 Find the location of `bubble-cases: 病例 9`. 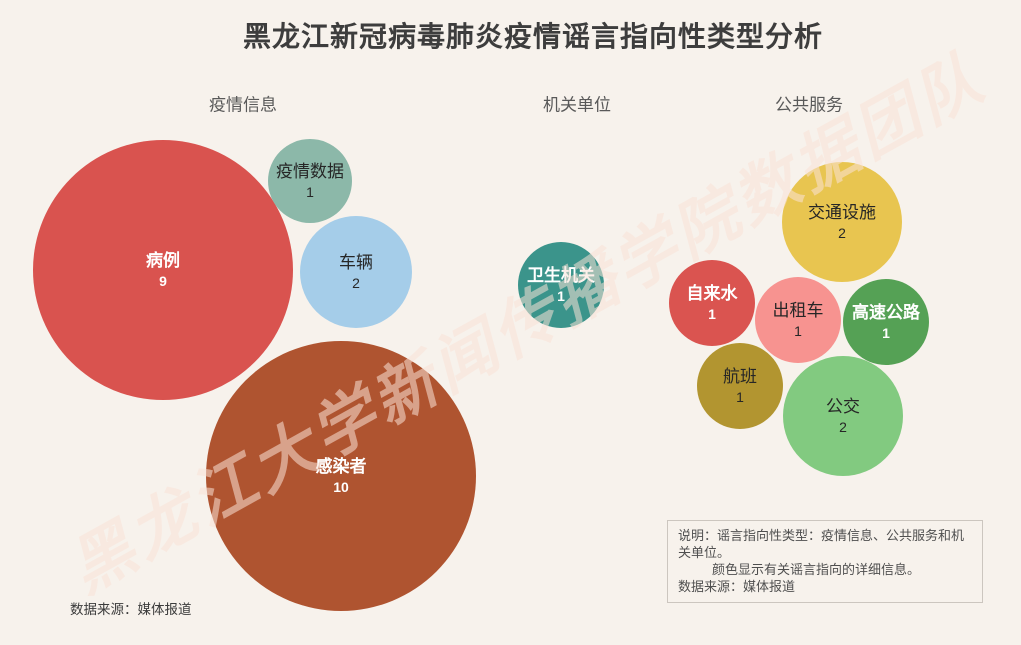

bubble-cases: 病例 9 is located at coordinates (163, 270).